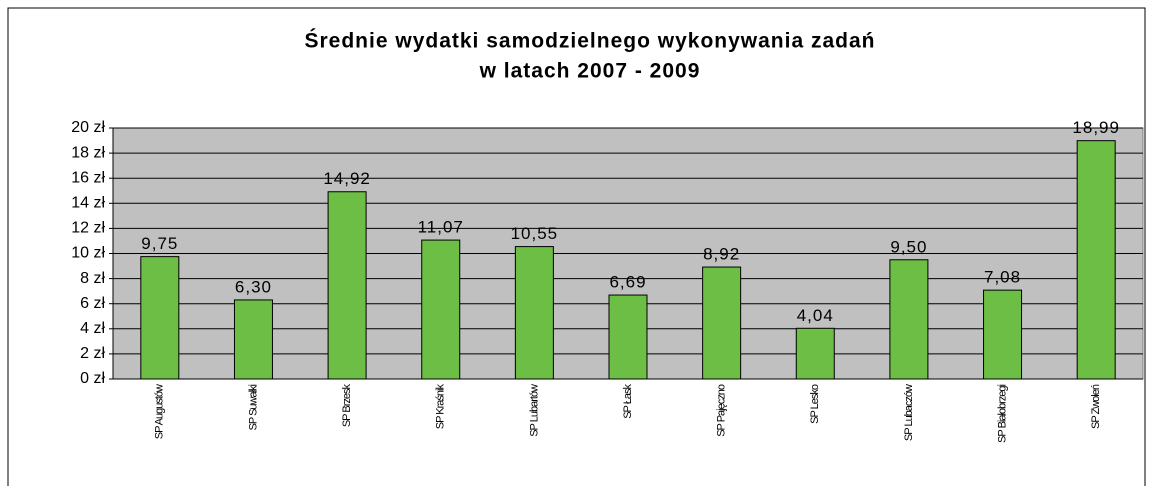 The image size is (1153, 486). I want to click on x-tick-label: SP Augustów, so click(160, 411).